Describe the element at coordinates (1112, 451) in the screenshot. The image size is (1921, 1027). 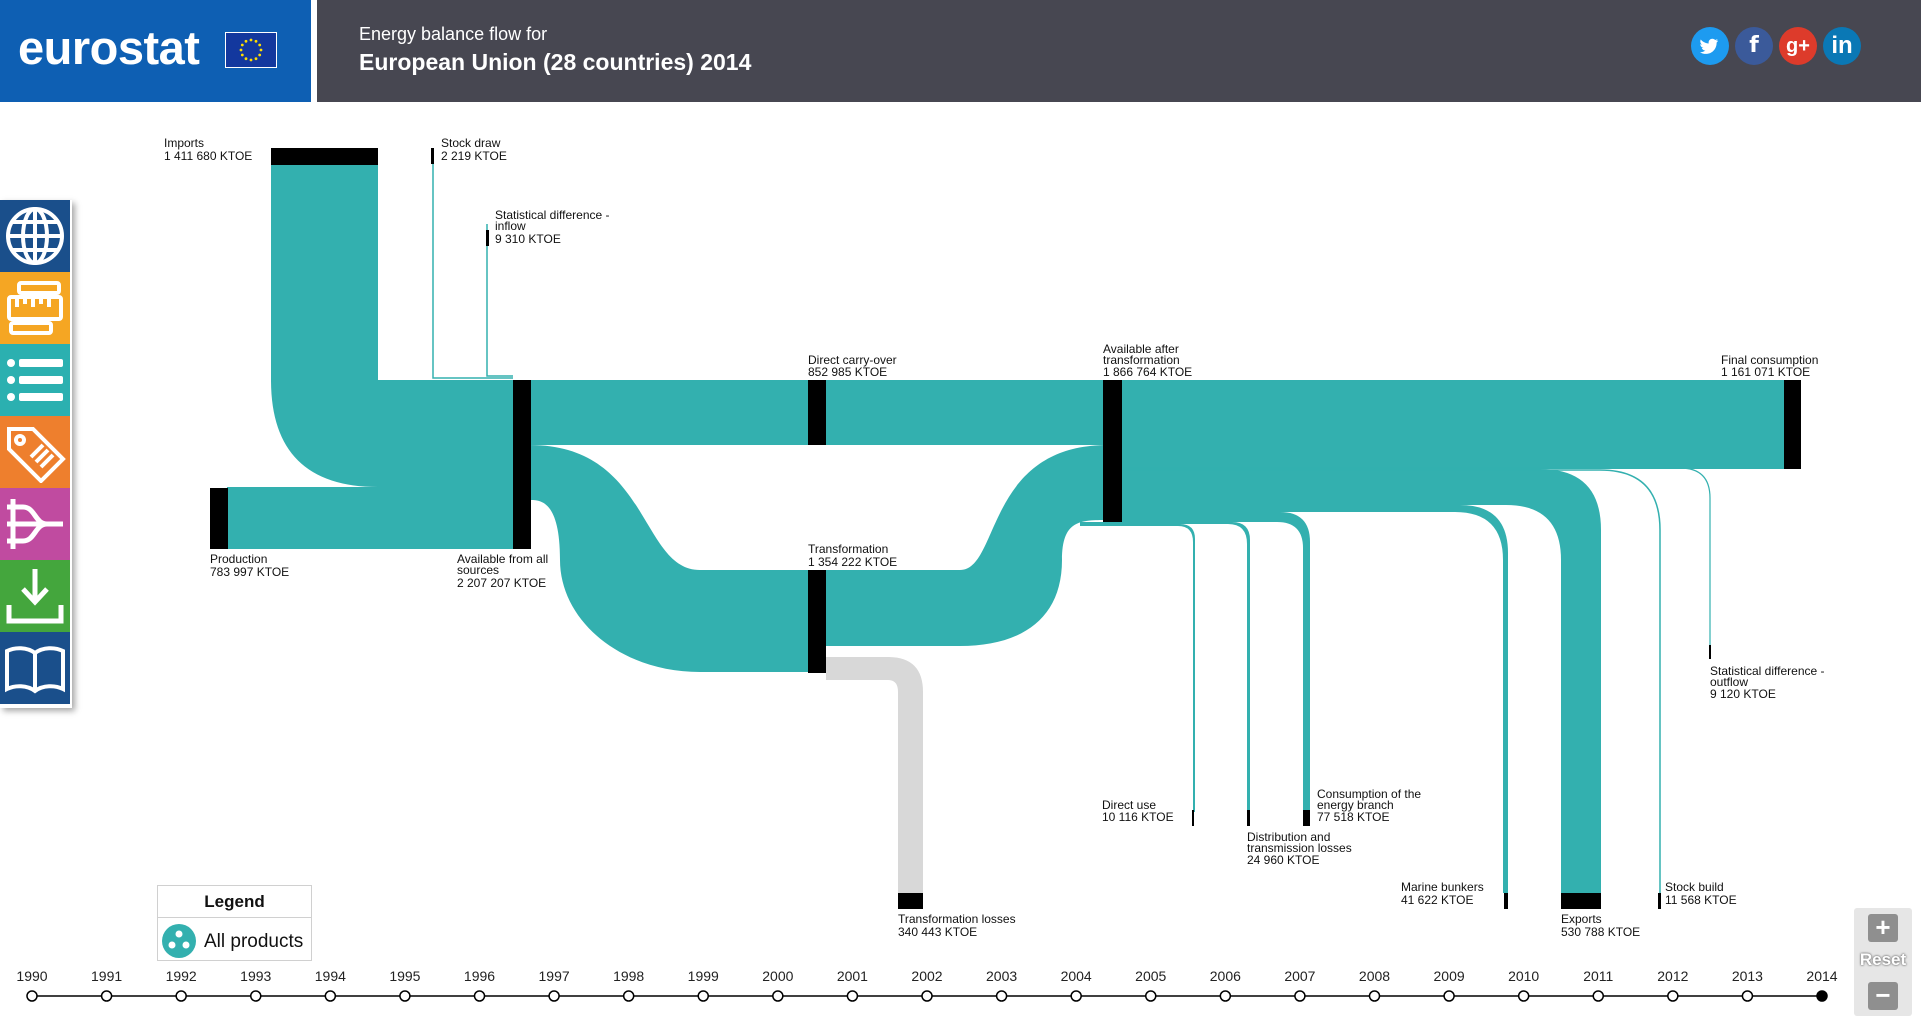
I see `node-available-after-transformation` at that location.